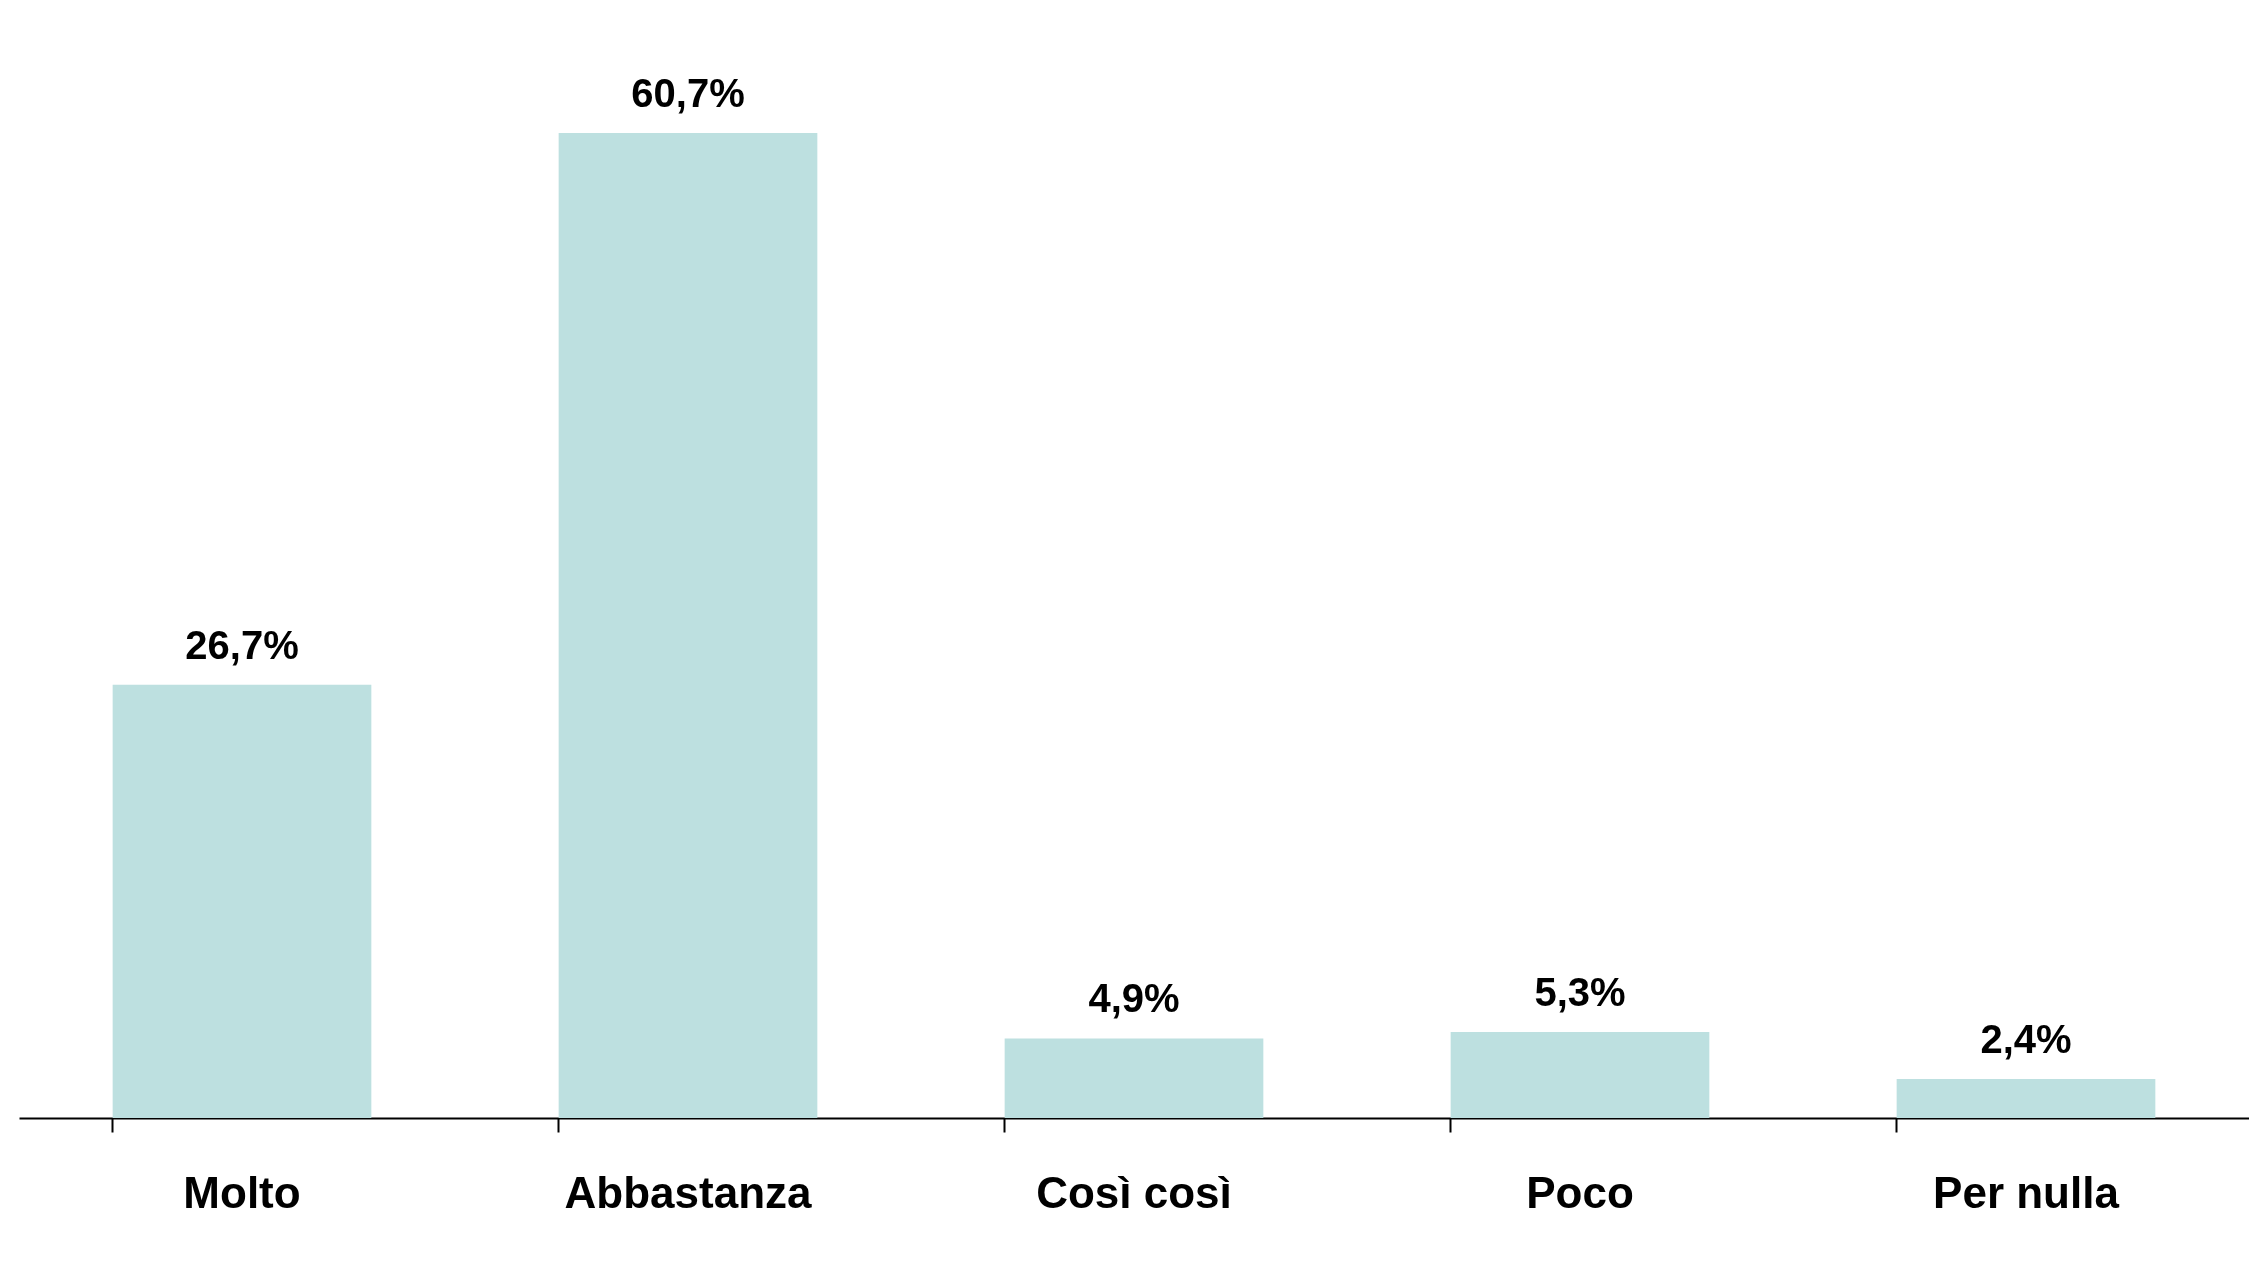  Describe the element at coordinates (1580, 992) in the screenshot. I see `data-label: 5,3%` at that location.